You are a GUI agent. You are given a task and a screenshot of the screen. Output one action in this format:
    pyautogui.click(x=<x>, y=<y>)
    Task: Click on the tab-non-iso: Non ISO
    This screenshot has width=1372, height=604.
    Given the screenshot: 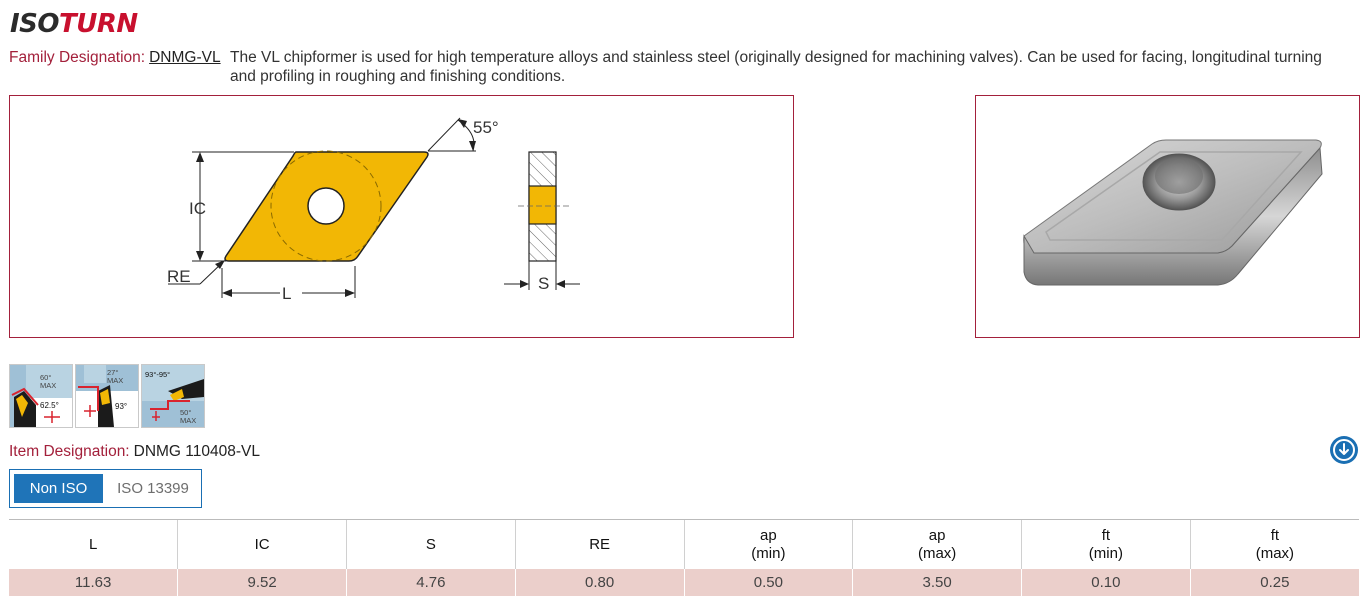 What is the action you would take?
    pyautogui.click(x=58, y=488)
    